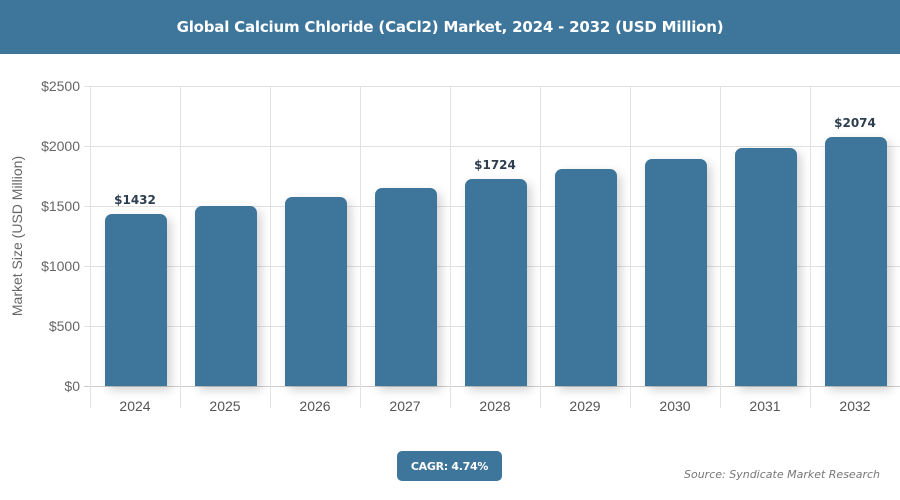 The width and height of the screenshot is (900, 500). What do you see at coordinates (495, 165) in the screenshot?
I see `data-label-2028: $1724` at bounding box center [495, 165].